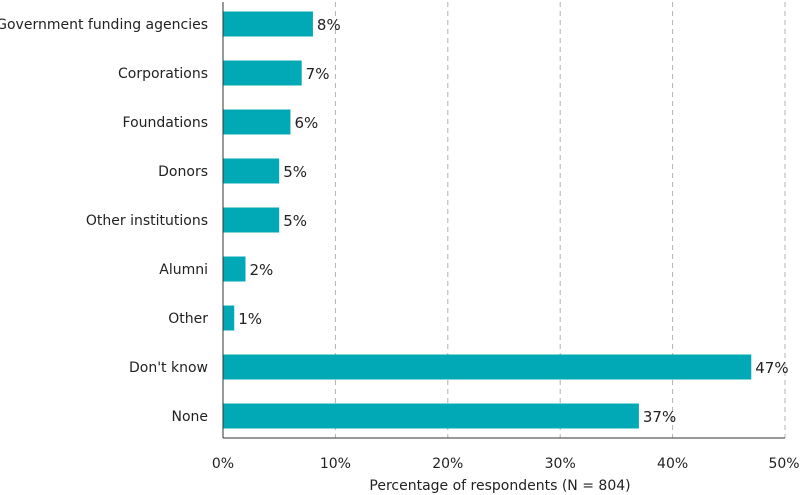 The height and width of the screenshot is (495, 800). I want to click on value-label-5: 2%, so click(261, 270).